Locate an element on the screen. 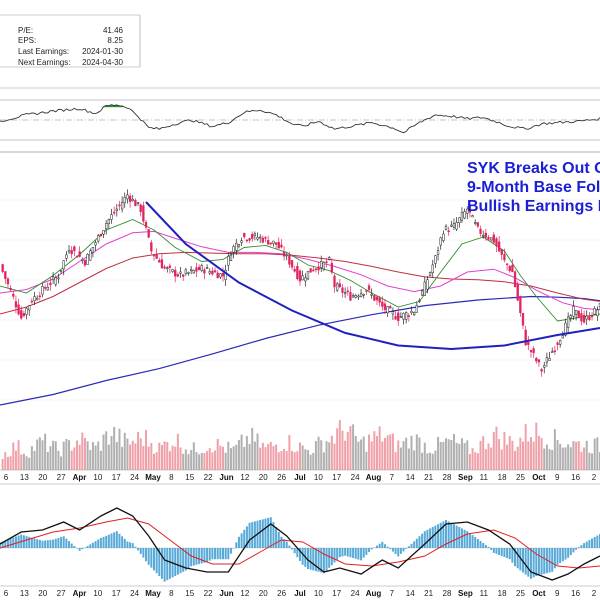 This screenshot has height=600, width=600. x-tick-label: Aug is located at coordinates (374, 477).